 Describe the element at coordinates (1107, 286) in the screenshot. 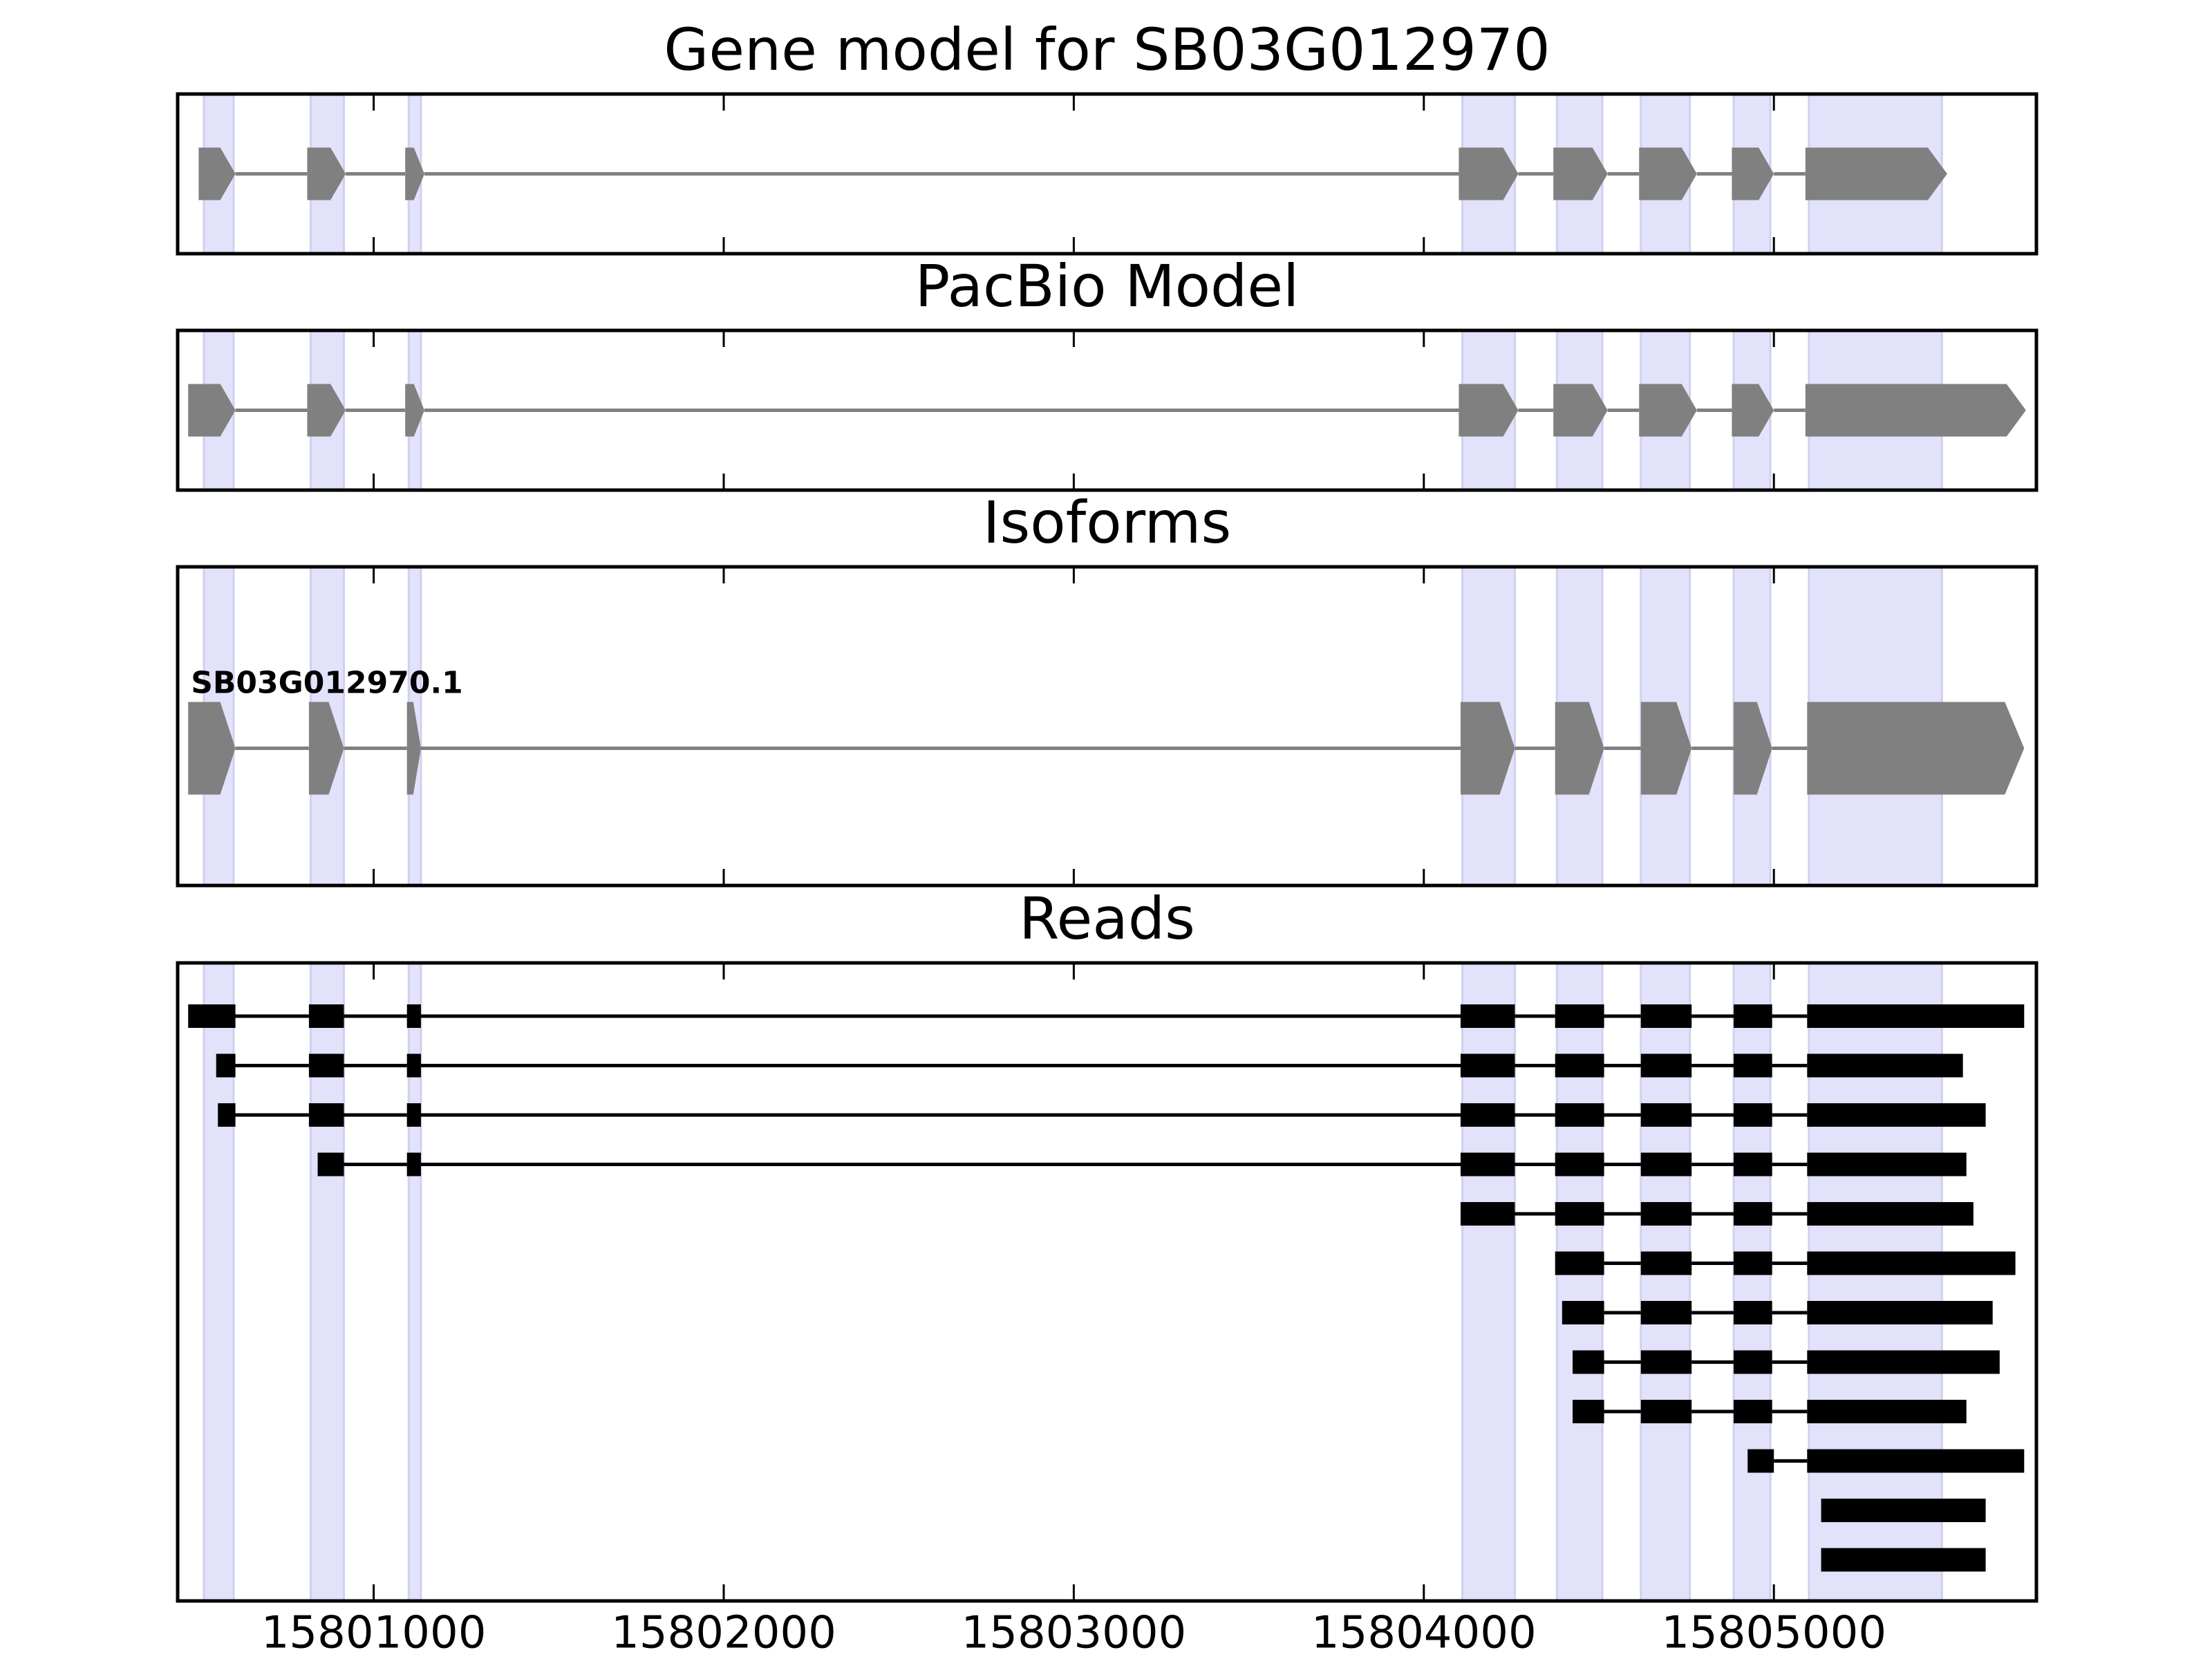

I see `panel-title: PacBio Model` at that location.